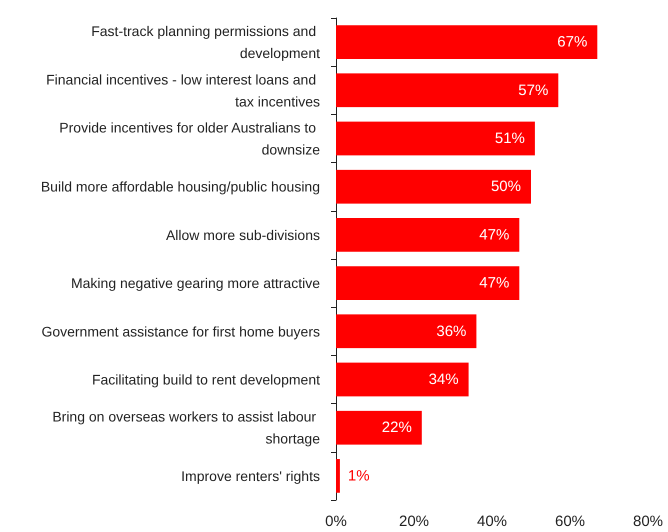 The image size is (668, 532). Describe the element at coordinates (180, 331) in the screenshot. I see `y-tick-label: Government assistance for first home buyers` at that location.